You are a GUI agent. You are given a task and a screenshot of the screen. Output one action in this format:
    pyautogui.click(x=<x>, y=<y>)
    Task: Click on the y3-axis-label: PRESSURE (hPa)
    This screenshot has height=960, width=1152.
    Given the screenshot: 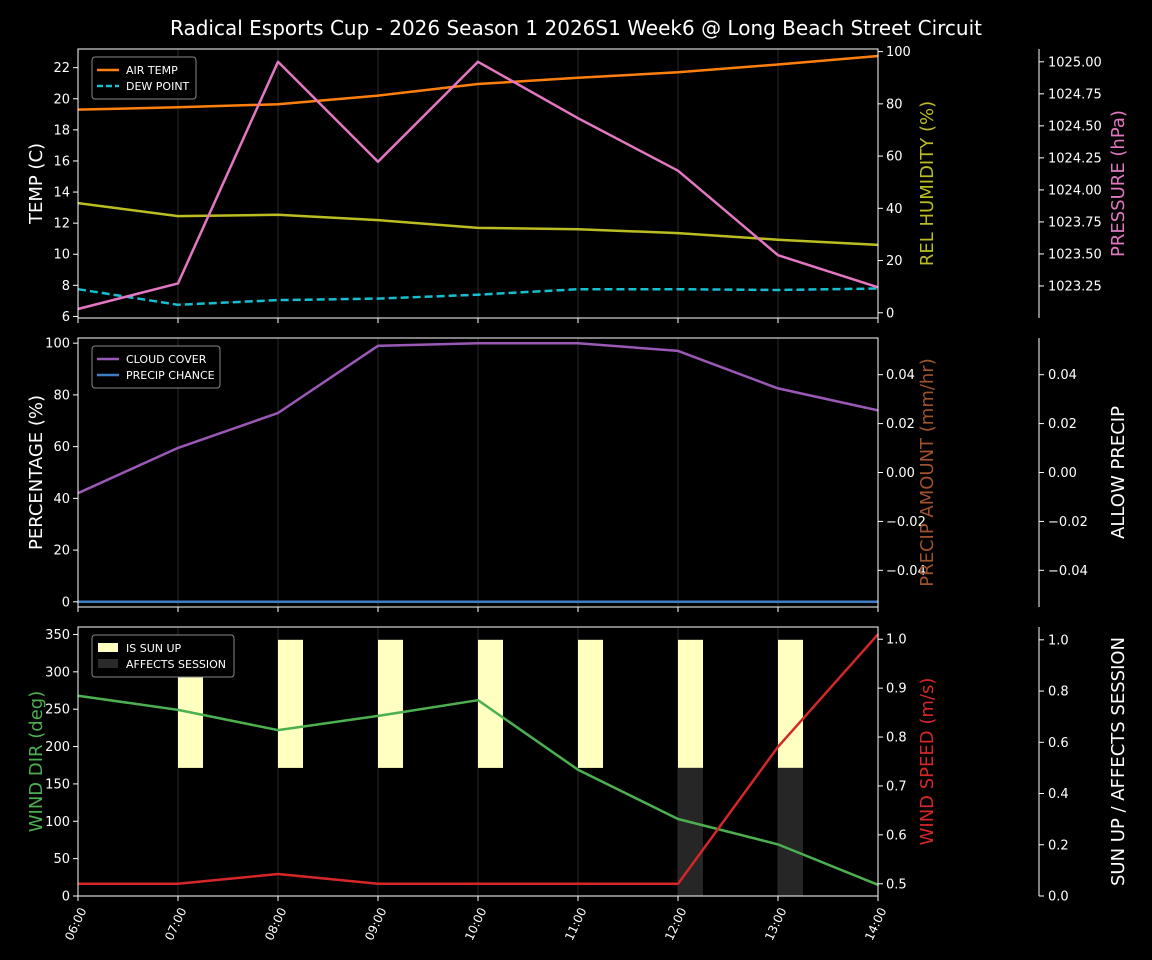 What is the action you would take?
    pyautogui.click(x=1118, y=183)
    